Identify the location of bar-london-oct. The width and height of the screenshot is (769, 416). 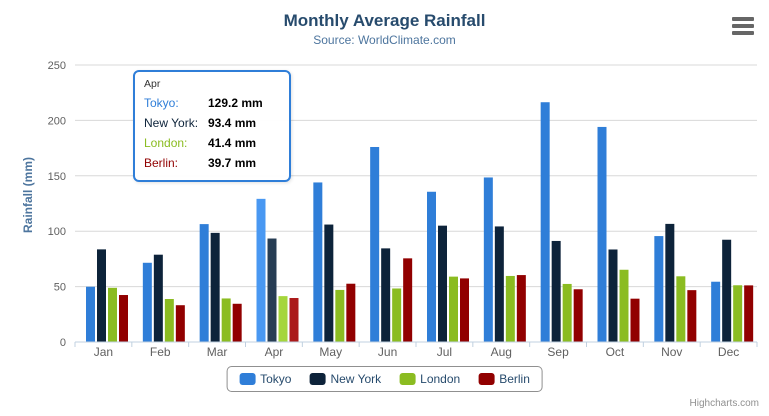
(624, 305).